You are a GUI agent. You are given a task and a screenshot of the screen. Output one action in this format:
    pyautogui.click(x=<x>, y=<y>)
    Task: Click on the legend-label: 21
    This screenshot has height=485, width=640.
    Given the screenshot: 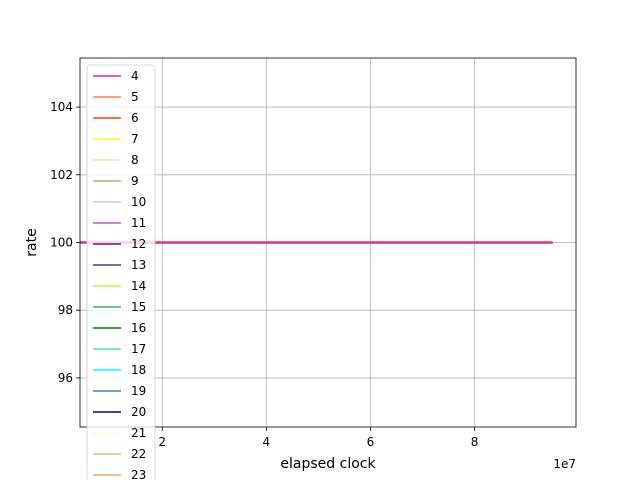 What is the action you would take?
    pyautogui.click(x=138, y=433)
    